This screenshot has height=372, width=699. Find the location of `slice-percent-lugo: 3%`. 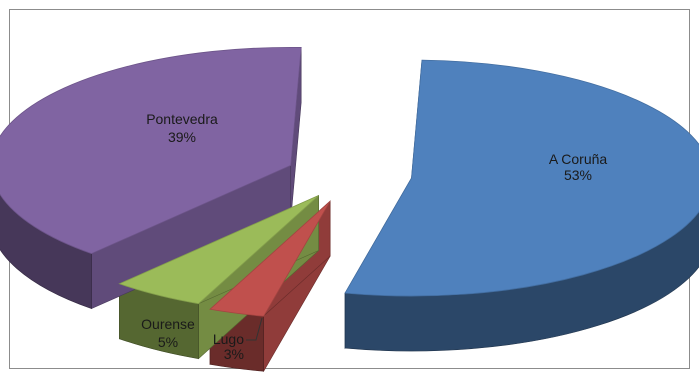

slice-percent-lugo: 3% is located at coordinates (234, 354).